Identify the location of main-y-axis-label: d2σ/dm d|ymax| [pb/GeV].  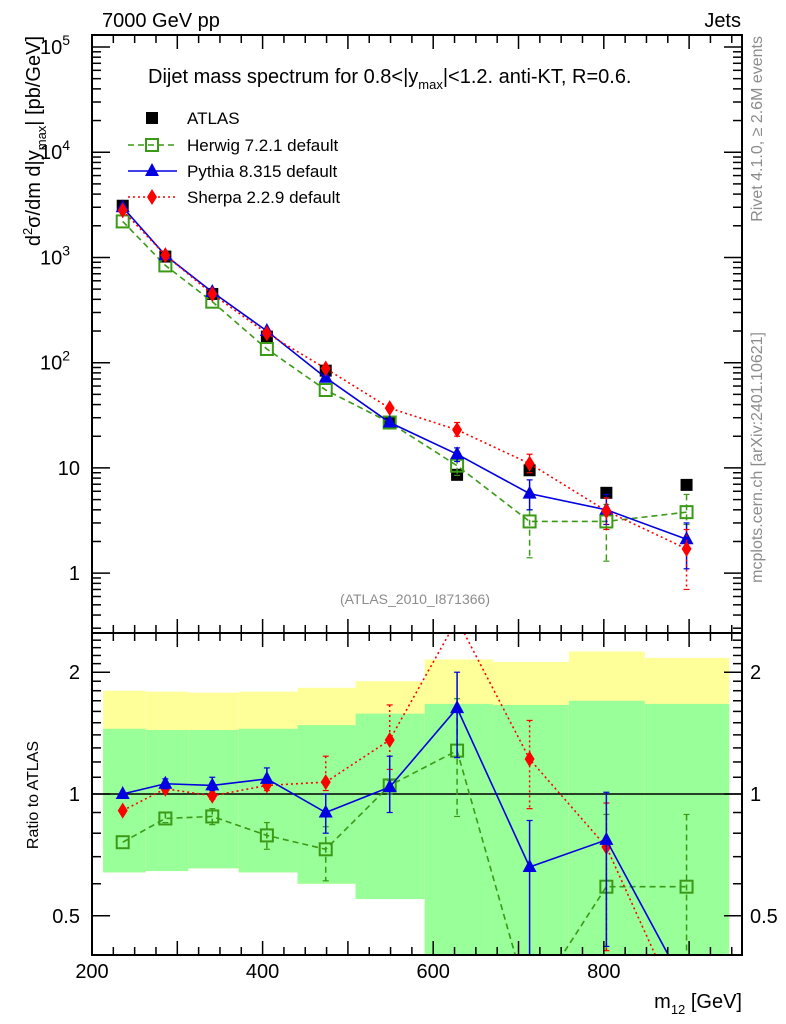
(34, 141).